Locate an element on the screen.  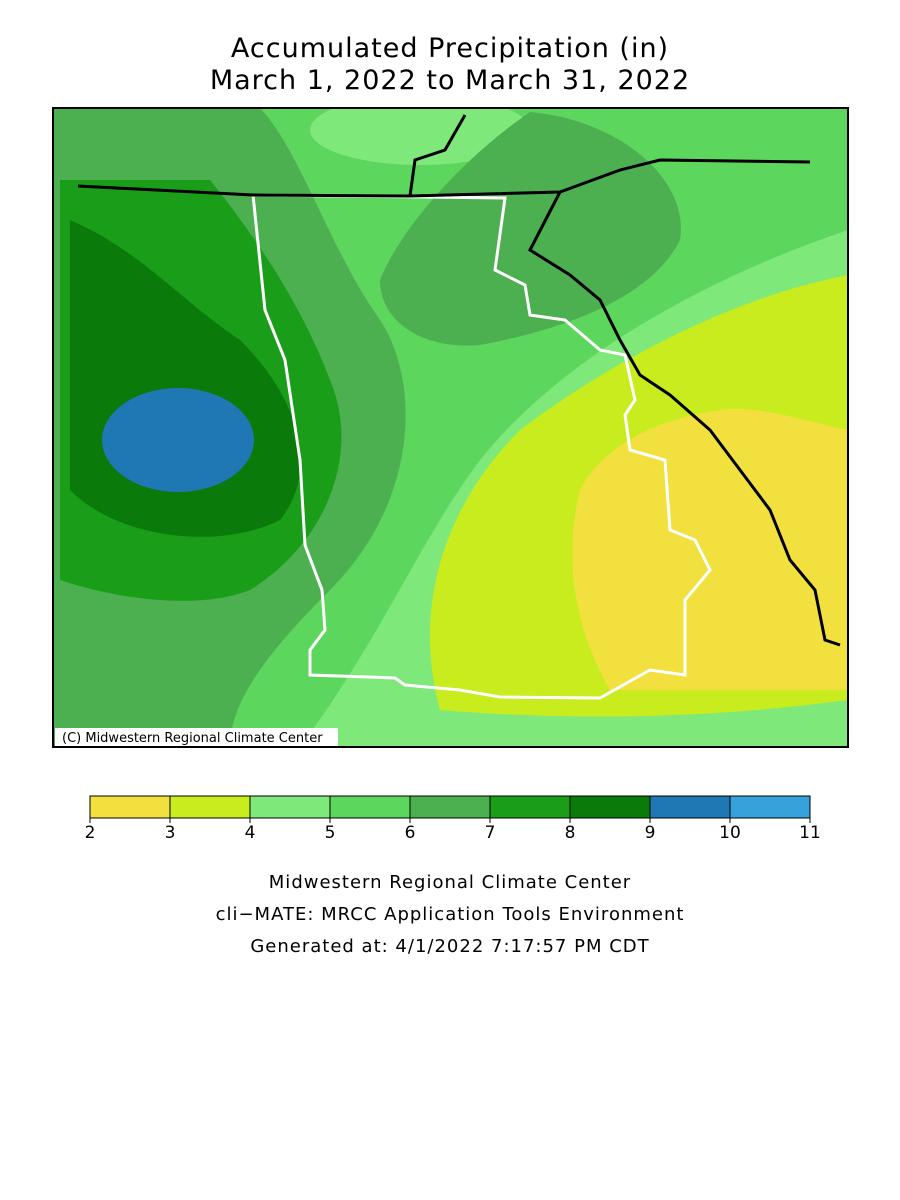
colorbar-tick-label: 5 is located at coordinates (330, 833).